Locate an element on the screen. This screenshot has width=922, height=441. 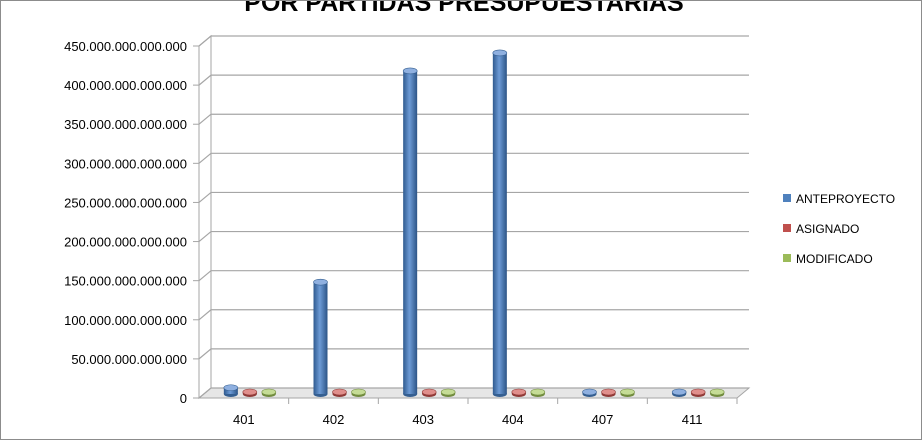
x-tick-label: 403 is located at coordinates (423, 419).